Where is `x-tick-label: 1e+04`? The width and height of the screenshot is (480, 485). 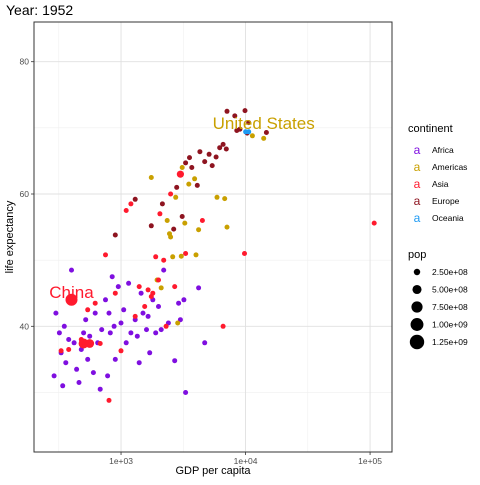 x-tick-label: 1e+04 is located at coordinates (246, 461).